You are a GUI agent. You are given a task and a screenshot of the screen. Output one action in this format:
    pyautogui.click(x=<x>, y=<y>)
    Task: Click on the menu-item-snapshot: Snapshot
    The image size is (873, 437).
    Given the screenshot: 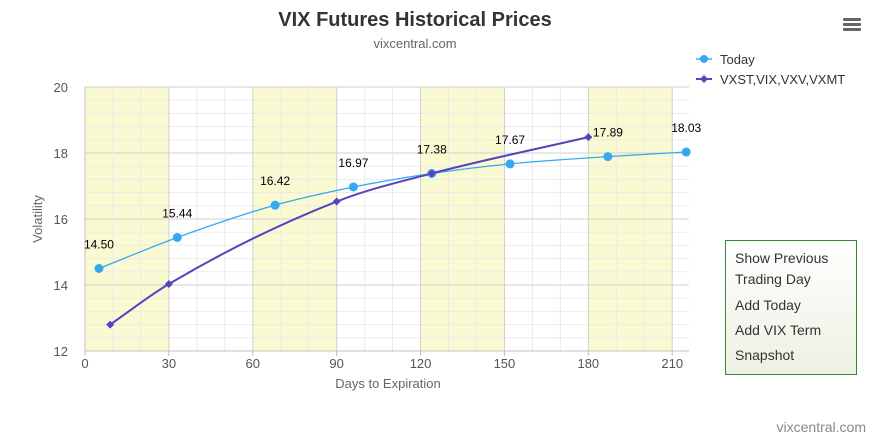 What is the action you would take?
    pyautogui.click(x=765, y=355)
    